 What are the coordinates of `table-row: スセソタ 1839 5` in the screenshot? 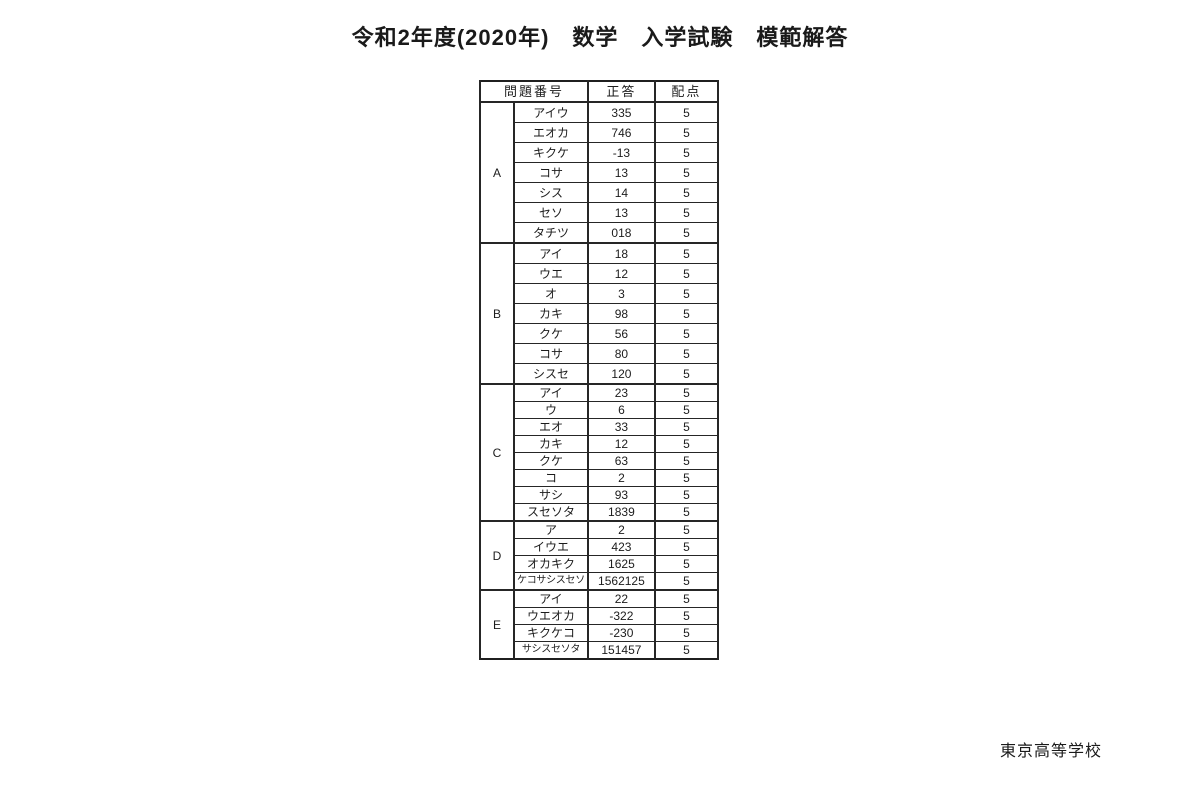 It's located at (599, 512).